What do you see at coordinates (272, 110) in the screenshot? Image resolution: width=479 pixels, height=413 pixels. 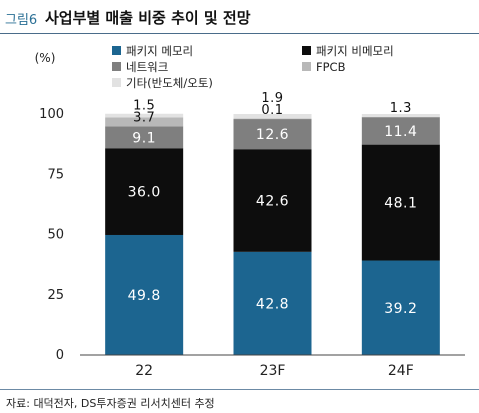 I see `data-label: 0.1` at bounding box center [272, 110].